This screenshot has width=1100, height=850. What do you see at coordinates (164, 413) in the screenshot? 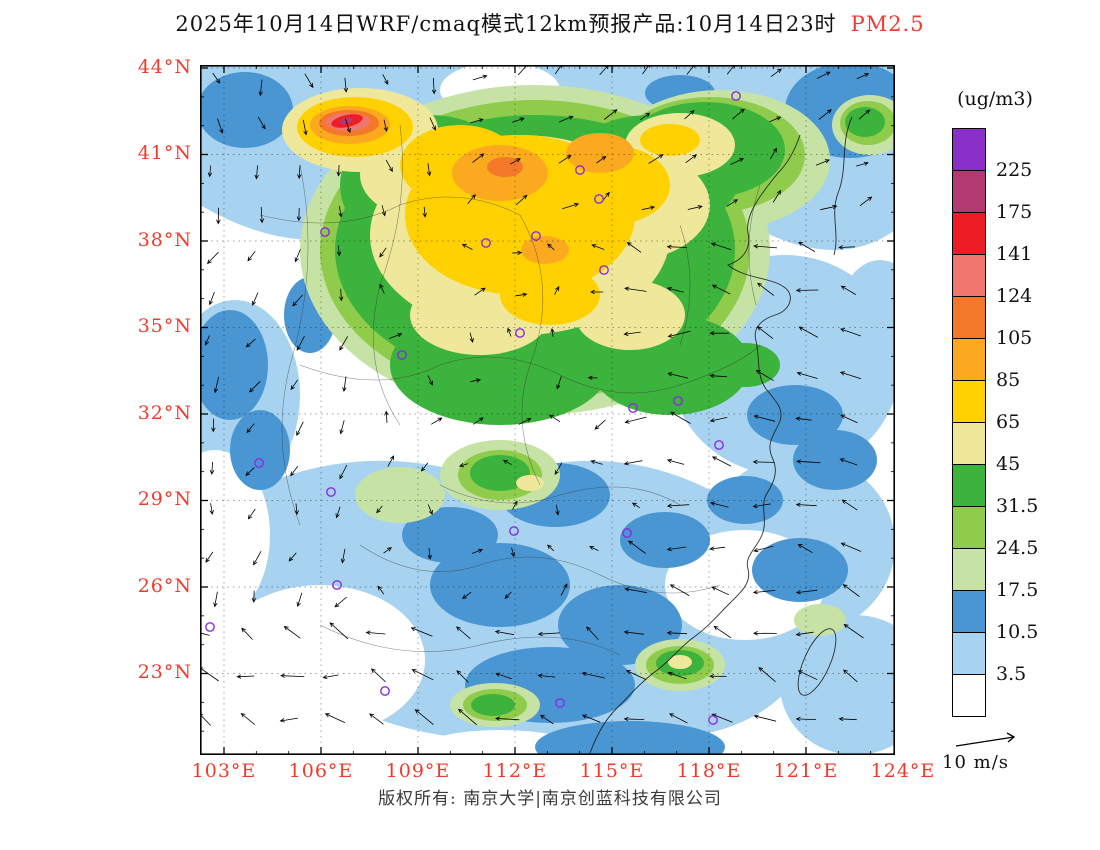
I see `lat-label: 32°N` at bounding box center [164, 413].